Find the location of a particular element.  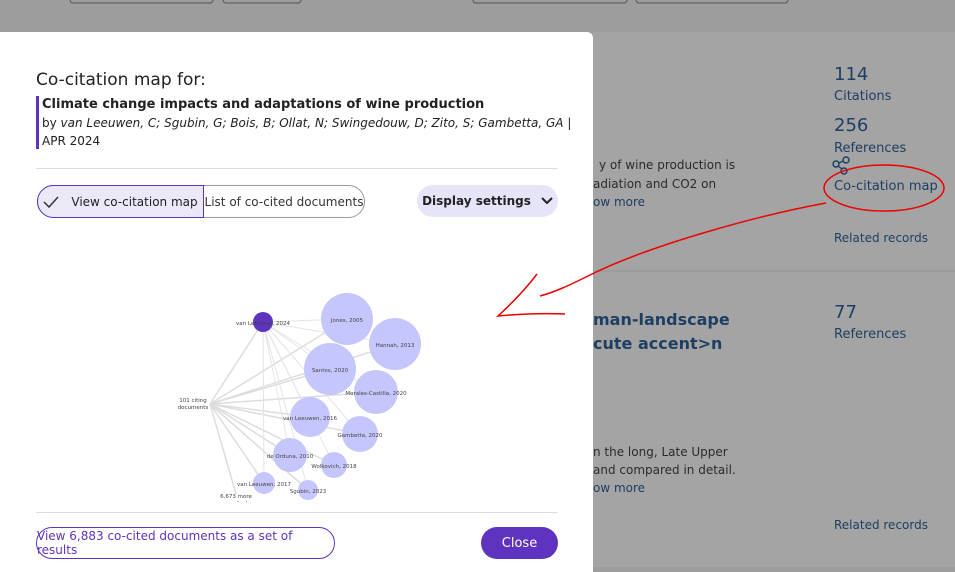

arrow-line is located at coordinates (683, 249).